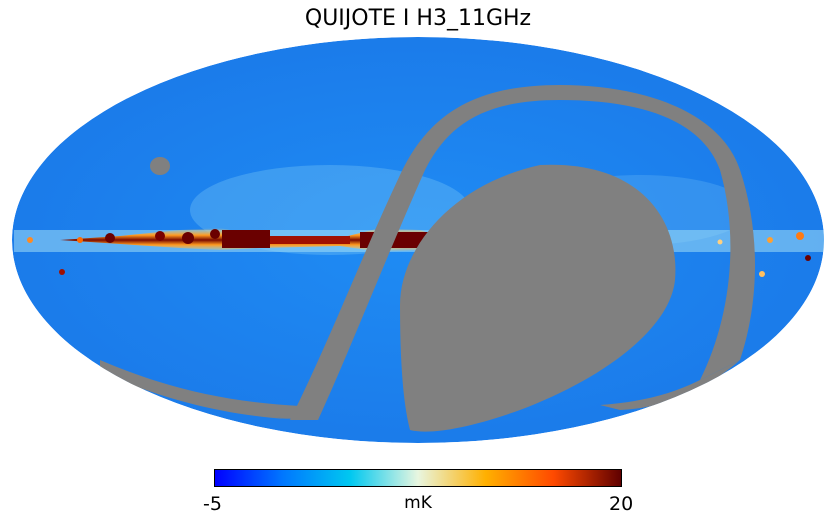  What do you see at coordinates (418, 18) in the screenshot?
I see `map-title: QUIJOTE I H3_11GHz` at bounding box center [418, 18].